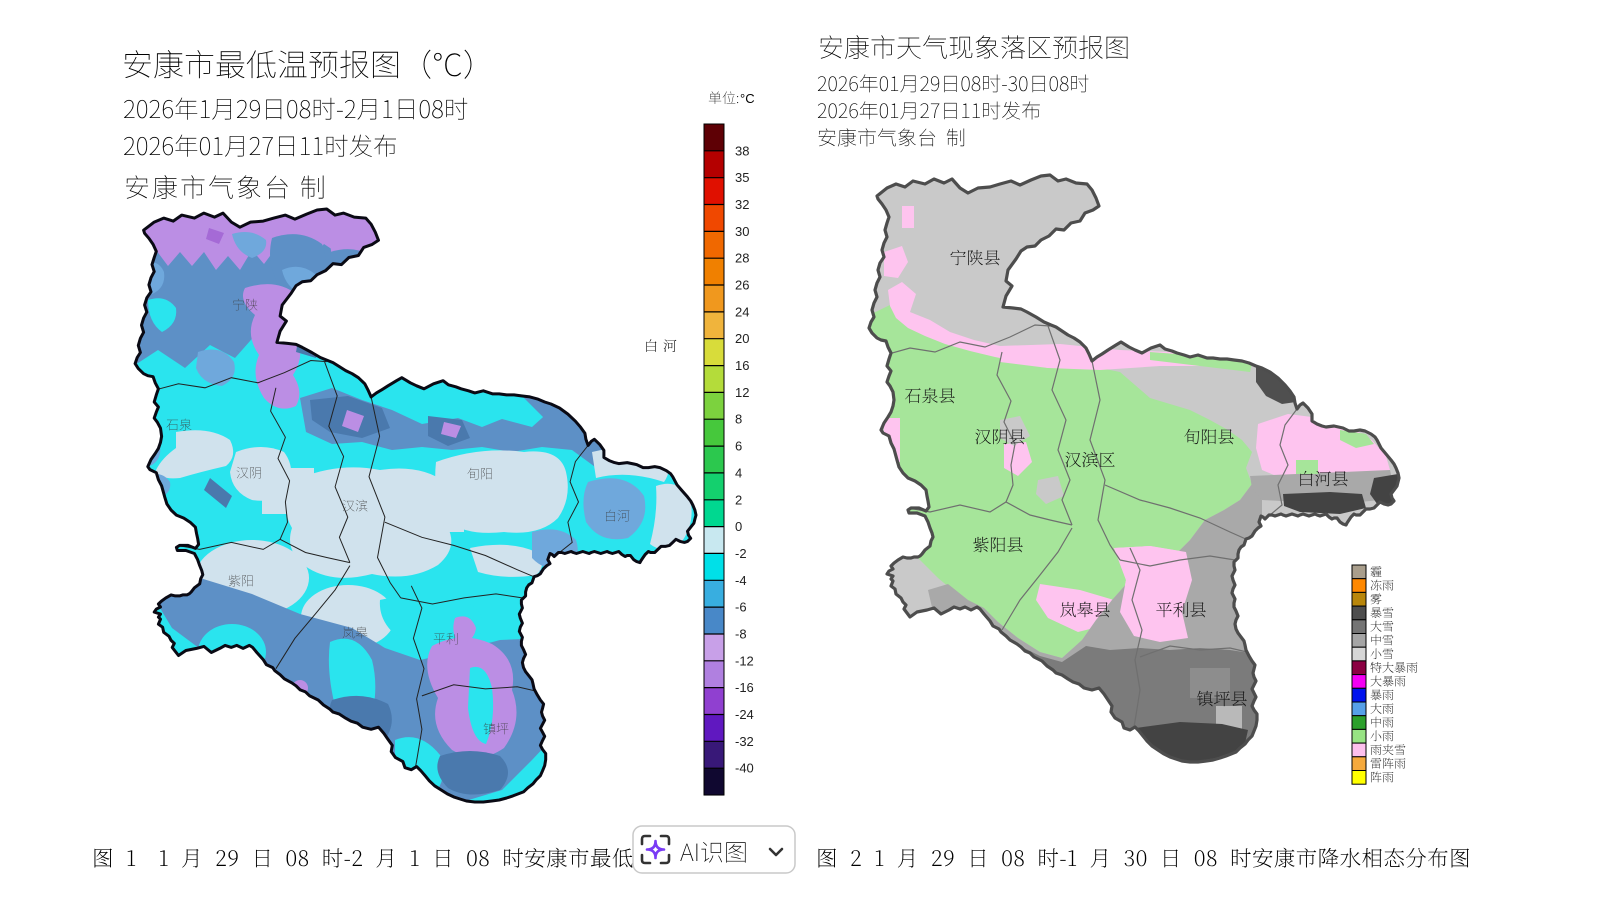  I want to click on svg-text: 8, so click(738, 419).